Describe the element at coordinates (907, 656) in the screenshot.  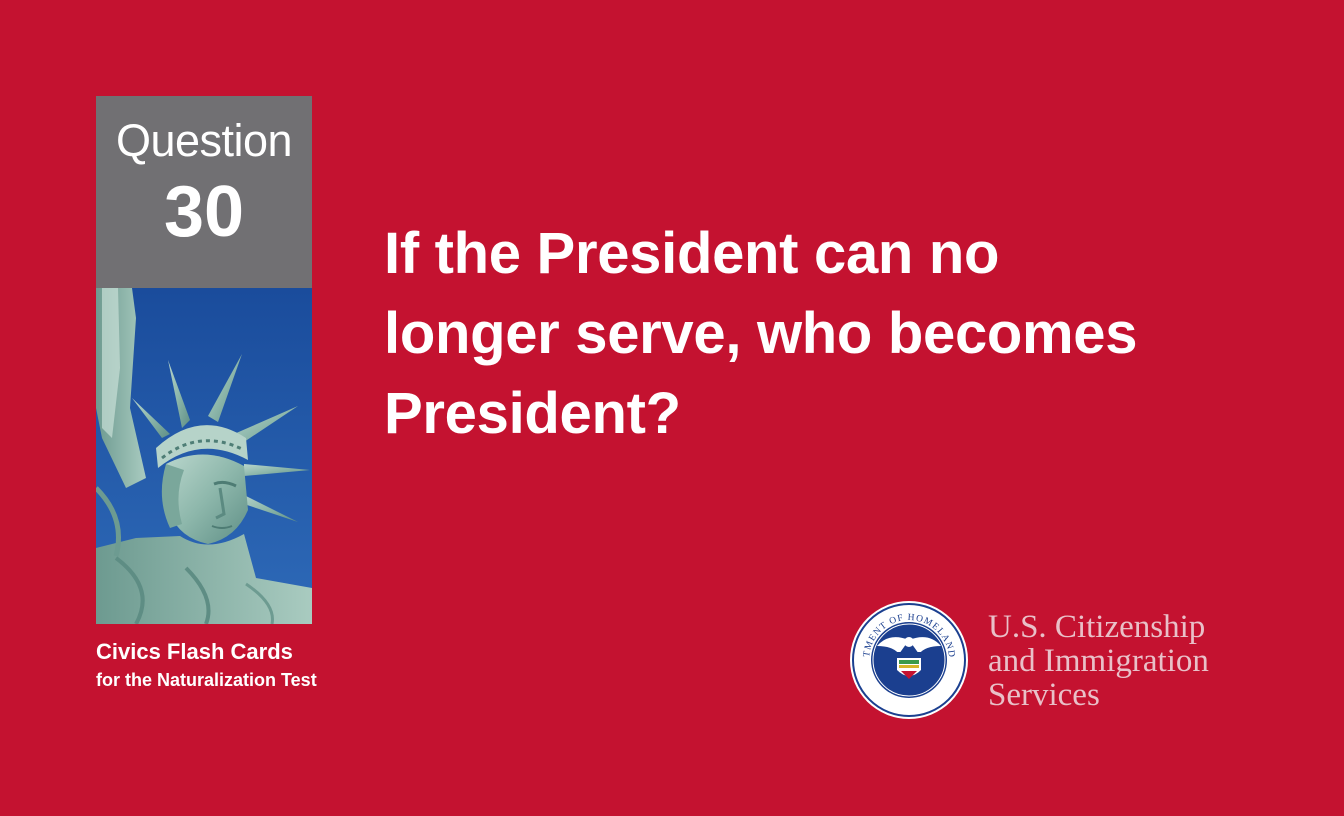
I see `dhs-seal-icon: U.S. DEPARTMENT OF HOMELAND SECURITY` at that location.